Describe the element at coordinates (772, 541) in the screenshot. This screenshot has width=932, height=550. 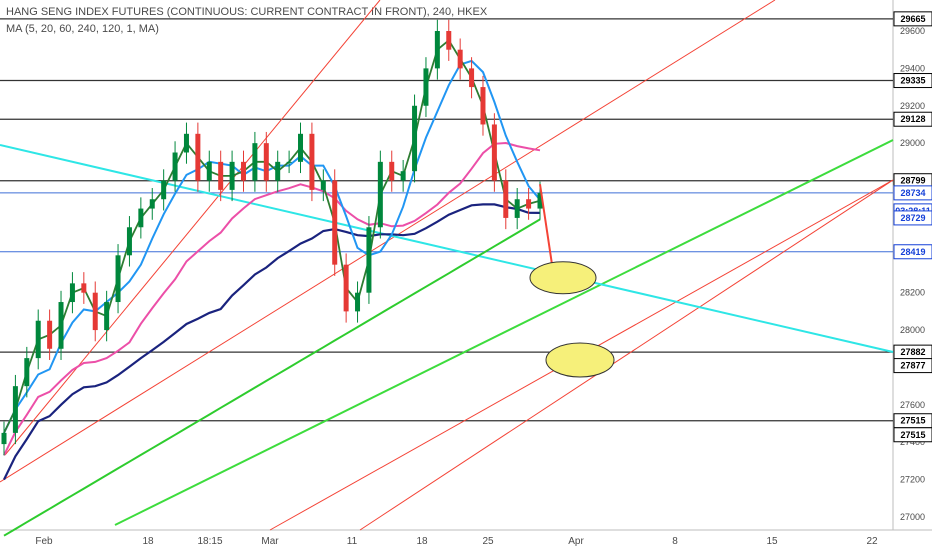
I see `x-tick-label: 15` at that location.